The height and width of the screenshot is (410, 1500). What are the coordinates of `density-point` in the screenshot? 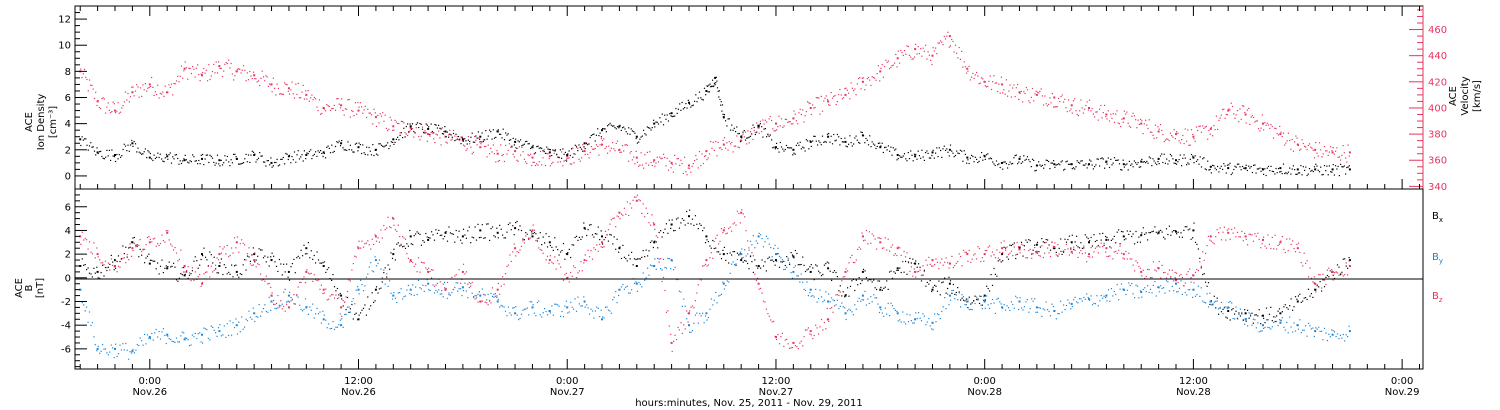 It's located at (793, 149).